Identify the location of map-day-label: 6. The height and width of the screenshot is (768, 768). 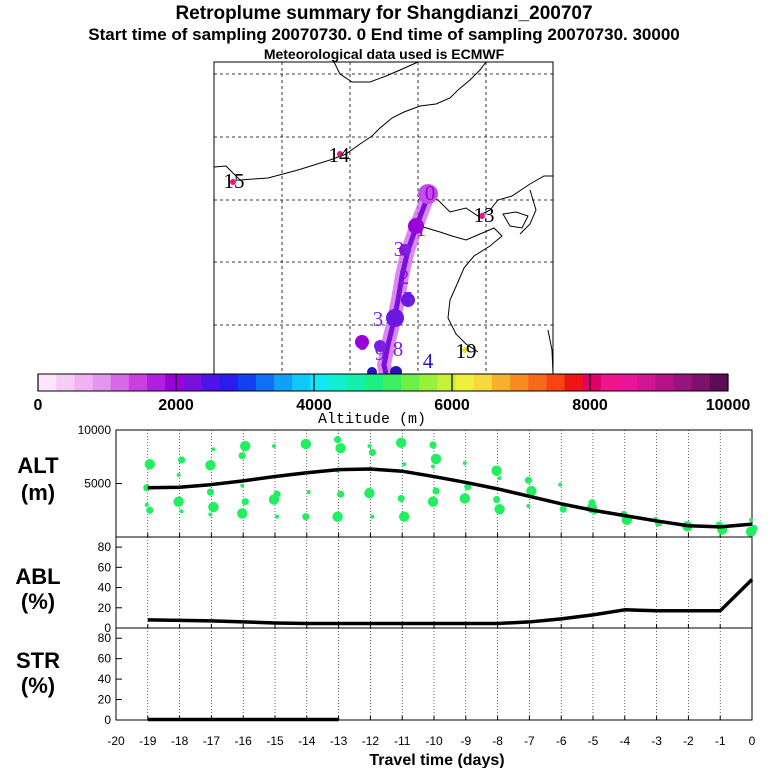
(362, 343).